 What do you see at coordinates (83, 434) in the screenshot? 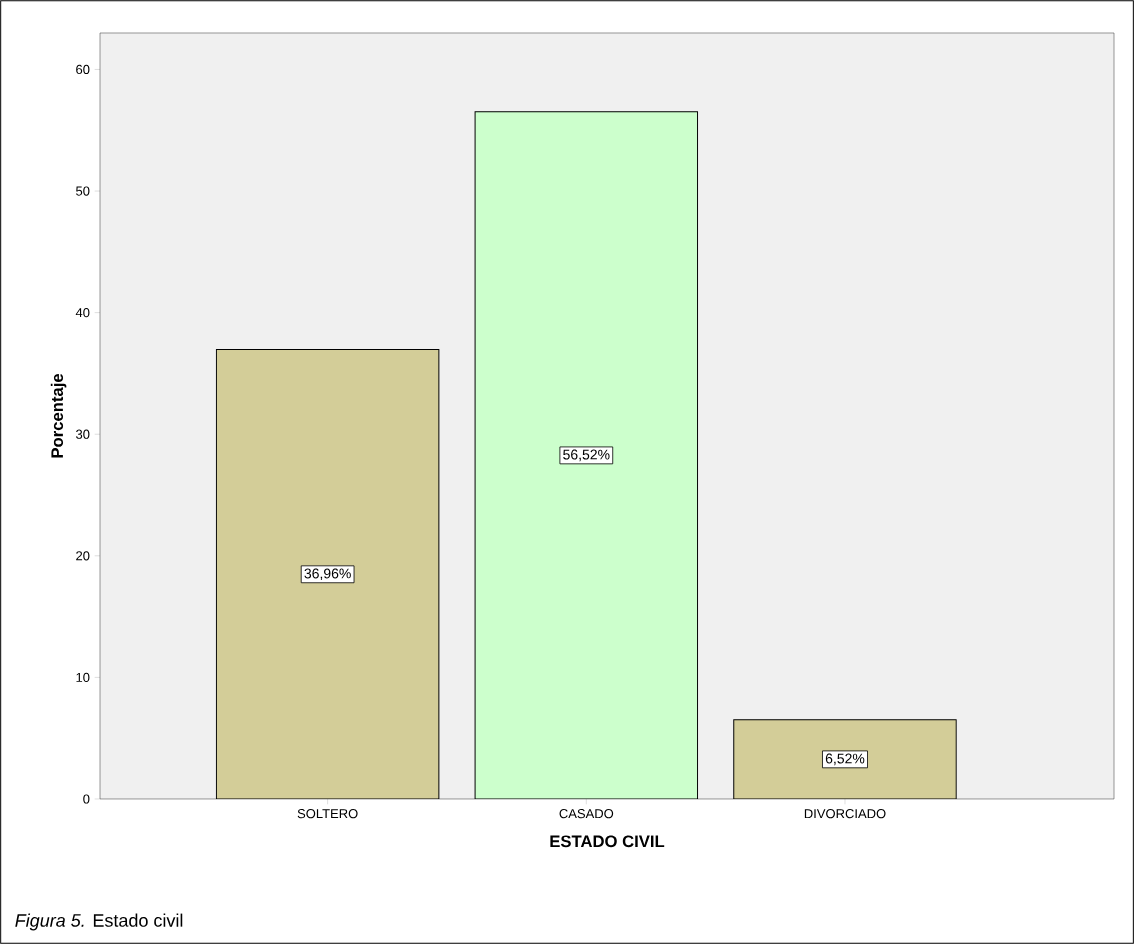
I see `y-tick-label: 30` at bounding box center [83, 434].